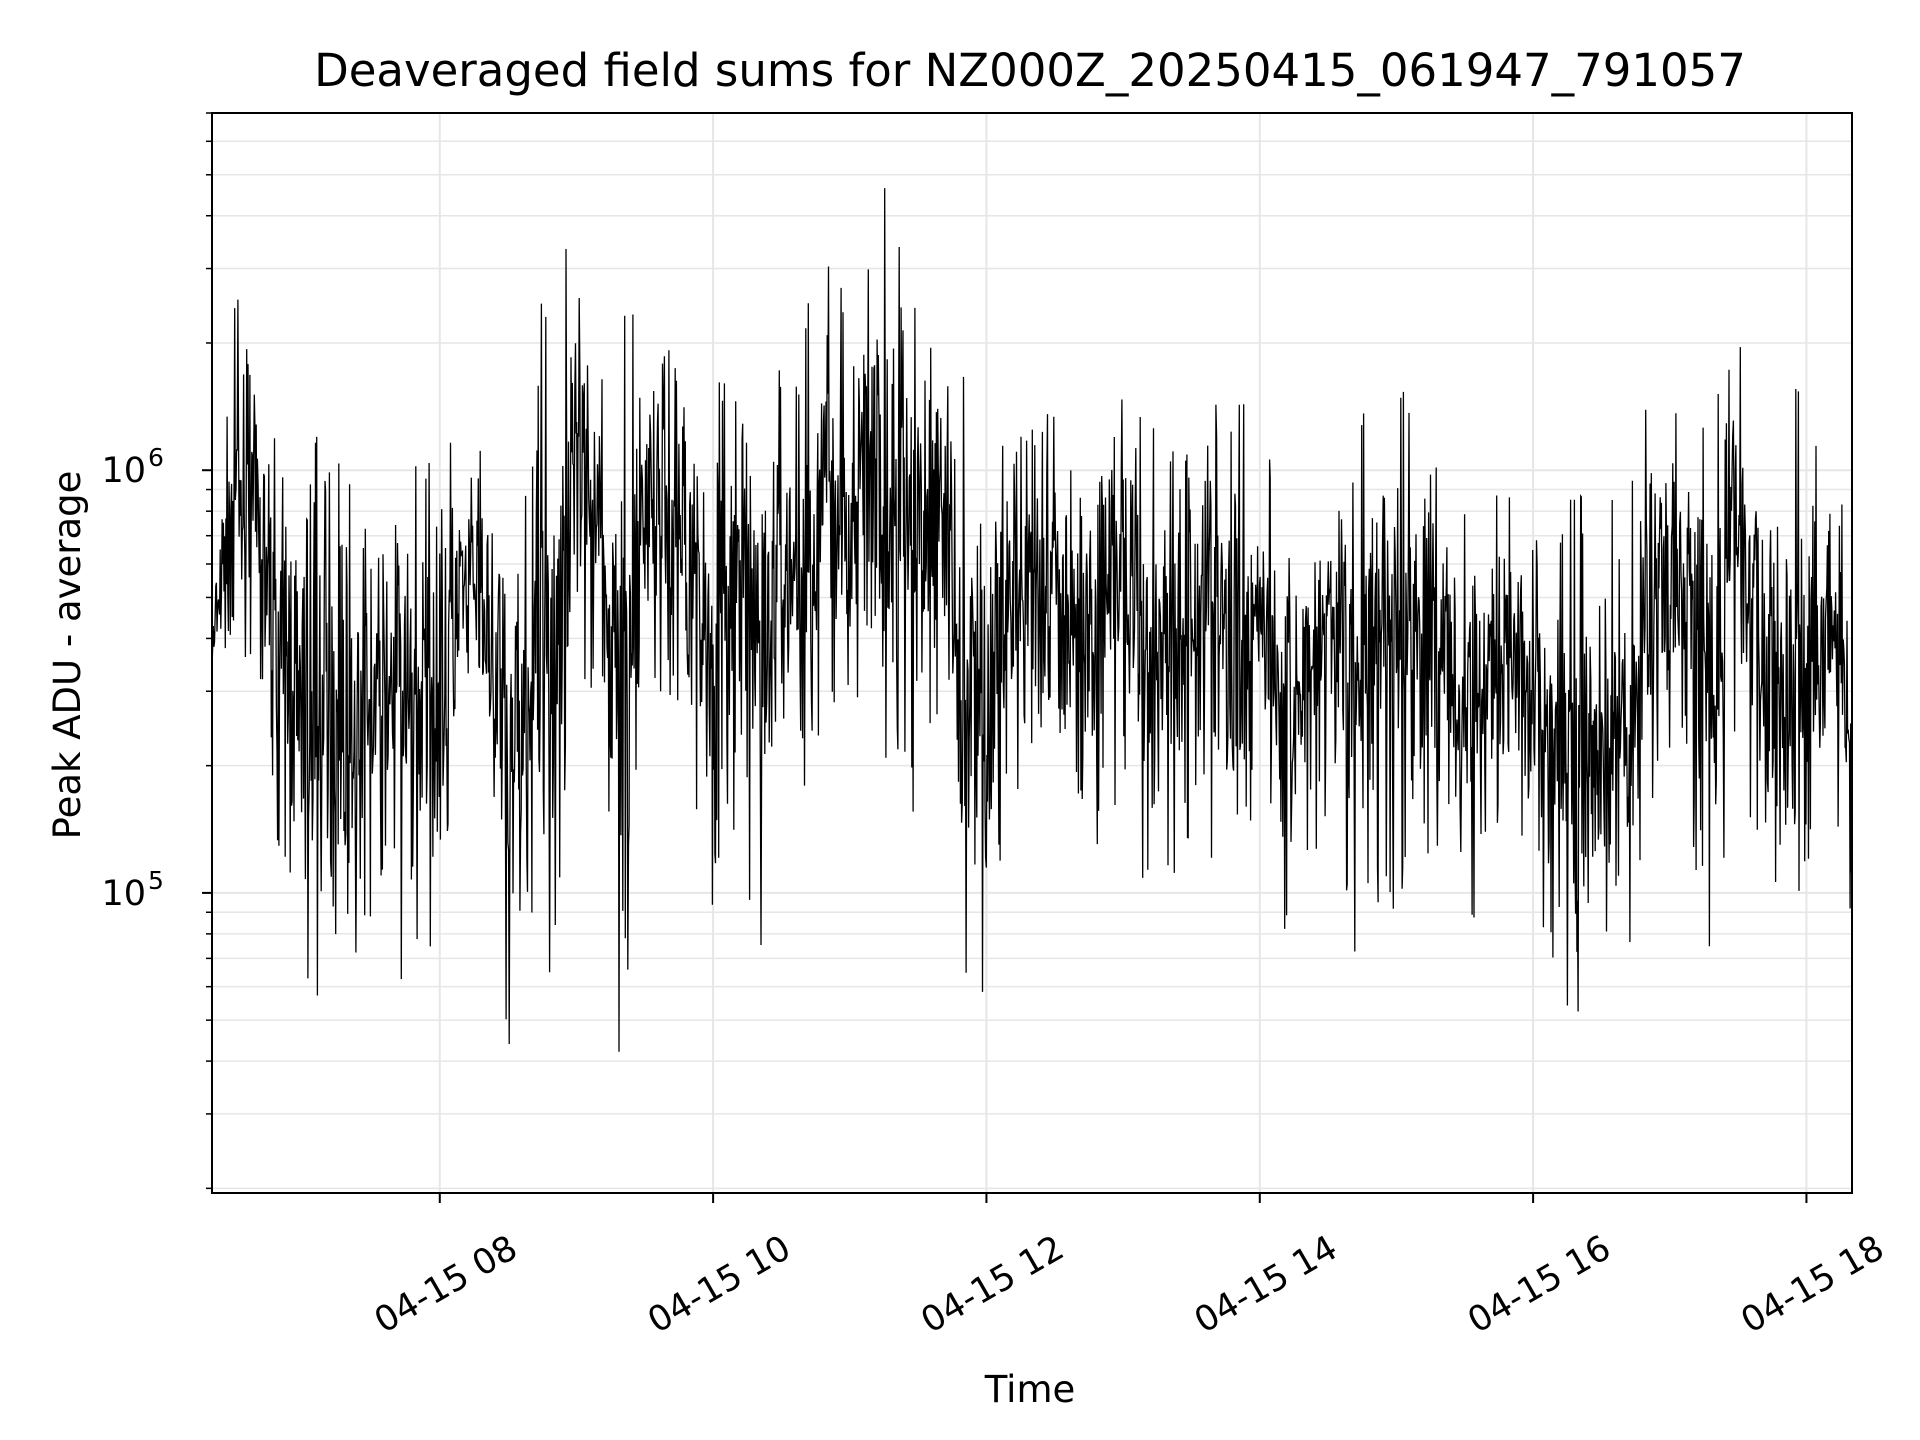 This screenshot has height=1440, width=1920. What do you see at coordinates (67, 655) in the screenshot?
I see `y-axis-label: Peak ADU - average` at bounding box center [67, 655].